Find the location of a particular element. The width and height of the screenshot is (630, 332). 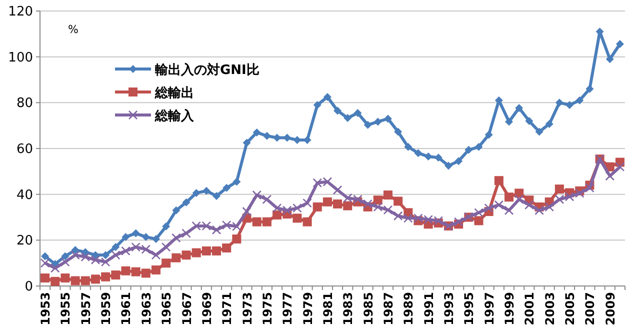

x-tick-label: 1979 is located at coordinates (307, 309).